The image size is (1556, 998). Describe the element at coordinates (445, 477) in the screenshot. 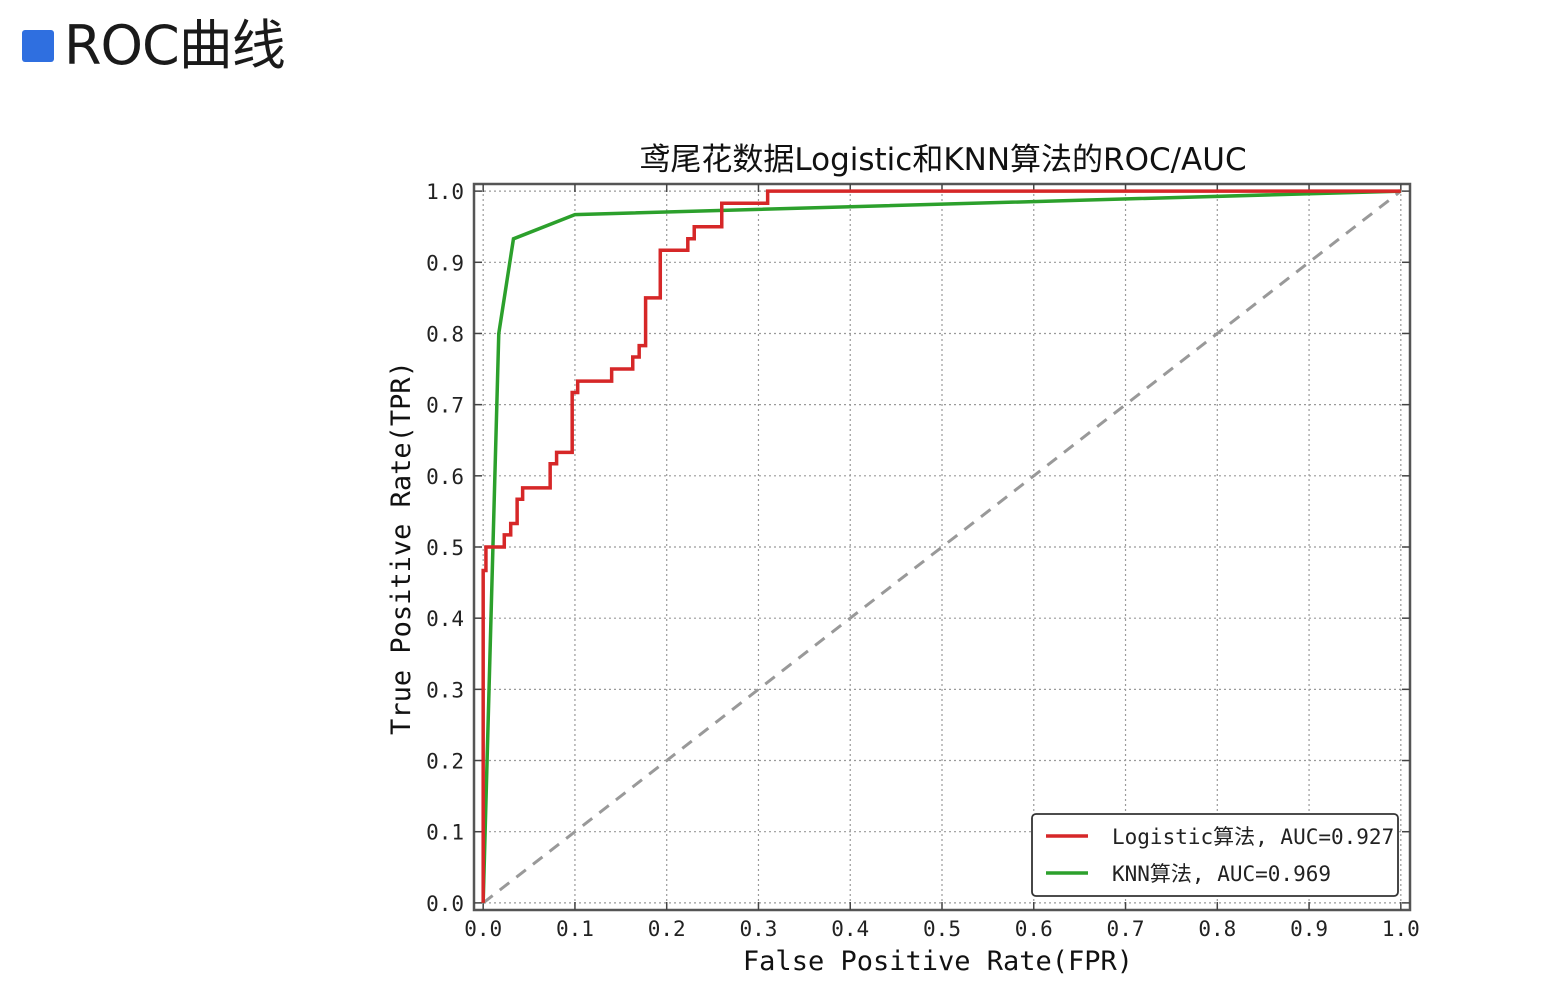

I see `y-tick-label: 0.6` at that location.